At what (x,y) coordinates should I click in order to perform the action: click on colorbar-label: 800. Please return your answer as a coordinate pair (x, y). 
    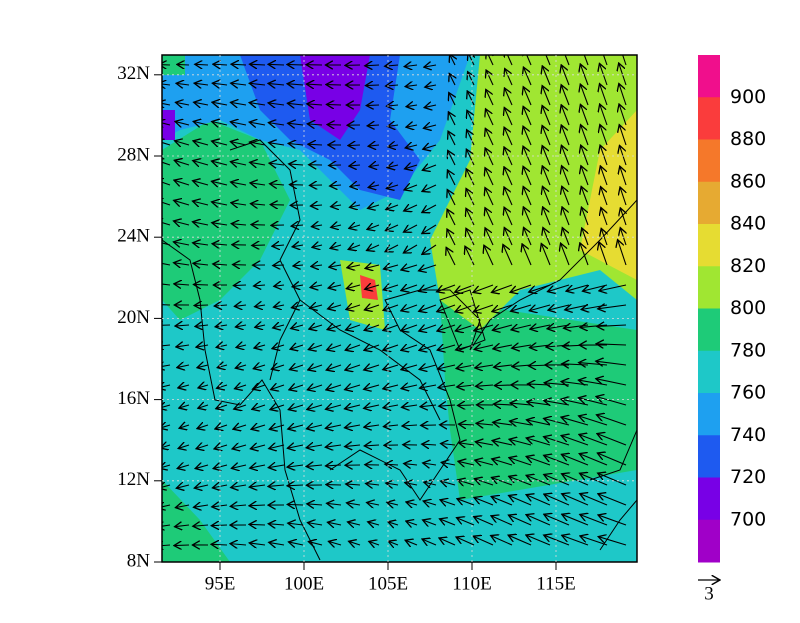
    Looking at the image, I should click on (748, 308).